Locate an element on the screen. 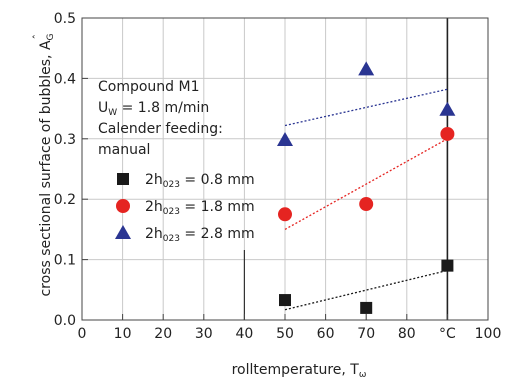 Image resolution: width=510 pixels, height=384 pixels. x-axis-label: rolltemperature, Tω is located at coordinates (299, 371).